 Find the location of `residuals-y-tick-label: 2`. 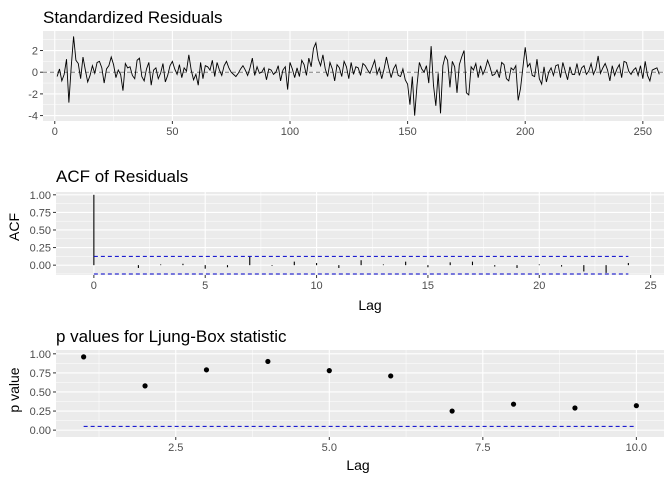

residuals-y-tick-label: 2 is located at coordinates (35, 52).